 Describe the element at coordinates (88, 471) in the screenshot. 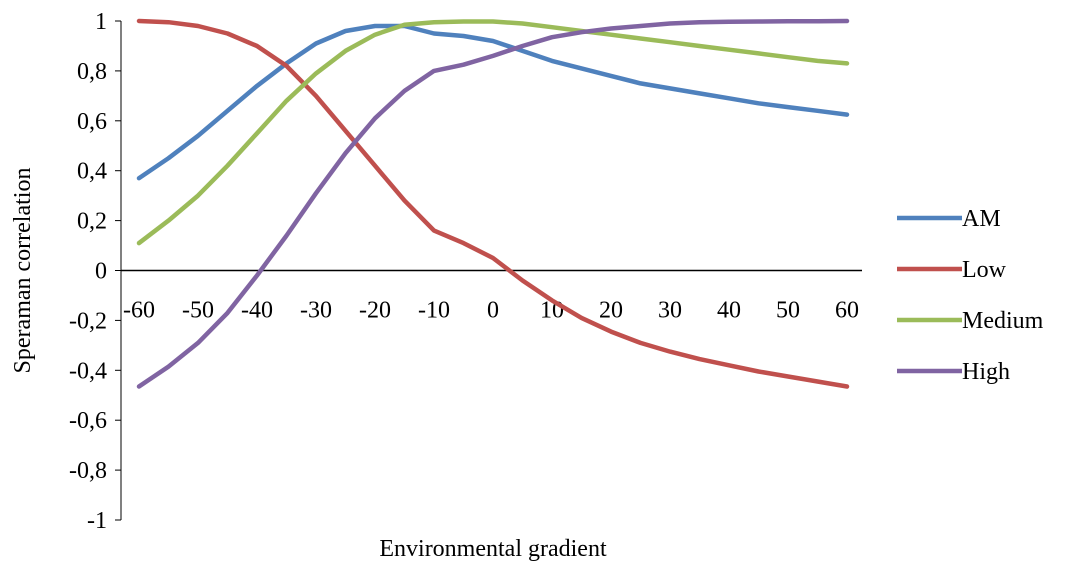

I see `y-tick-label: -0,8` at that location.